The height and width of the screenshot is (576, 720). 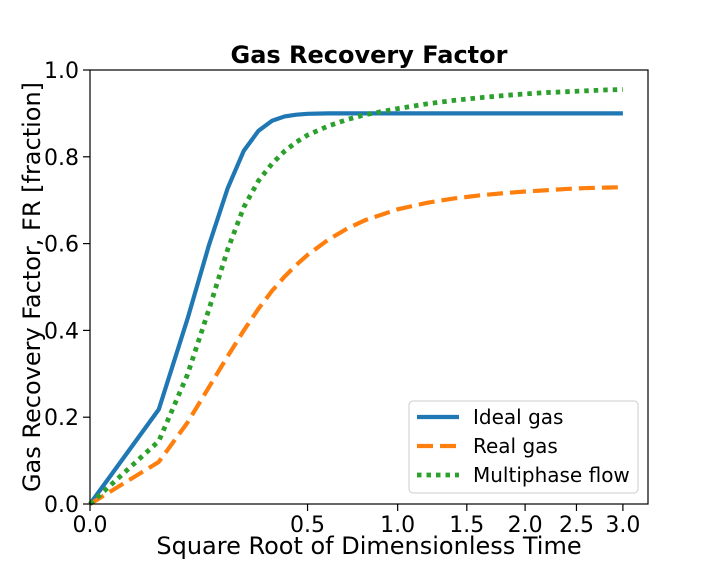 I want to click on x-tick-label: 2.0, so click(x=525, y=525).